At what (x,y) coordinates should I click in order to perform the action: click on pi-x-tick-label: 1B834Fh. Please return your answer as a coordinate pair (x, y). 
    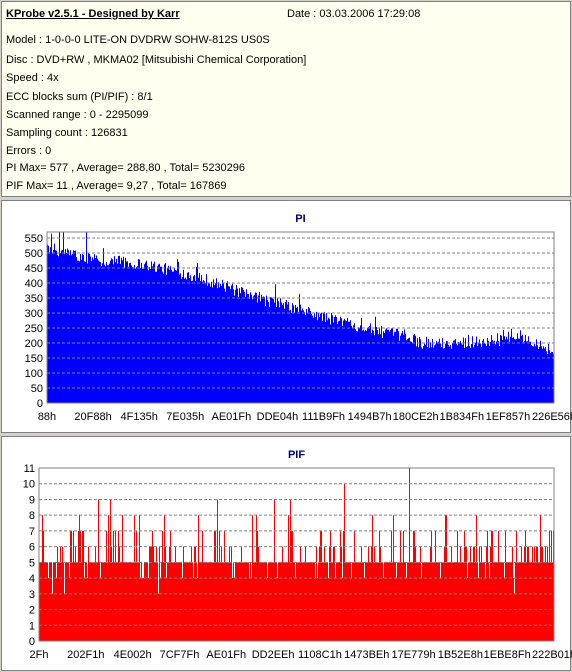
    Looking at the image, I should click on (461, 417).